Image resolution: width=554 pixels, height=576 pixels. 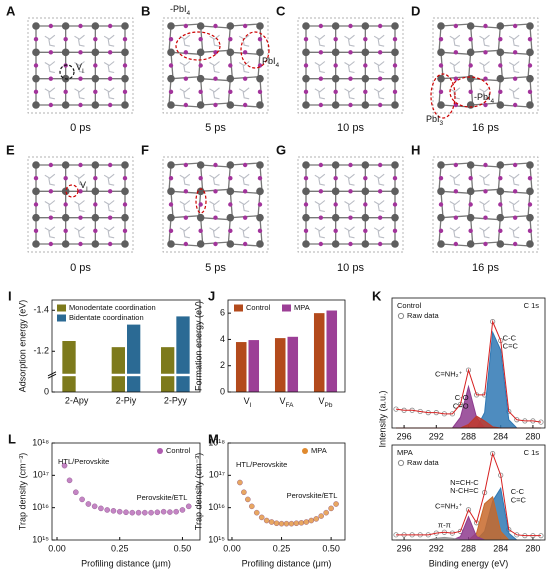 I want to click on legend-title: MPA, so click(x=405, y=452).